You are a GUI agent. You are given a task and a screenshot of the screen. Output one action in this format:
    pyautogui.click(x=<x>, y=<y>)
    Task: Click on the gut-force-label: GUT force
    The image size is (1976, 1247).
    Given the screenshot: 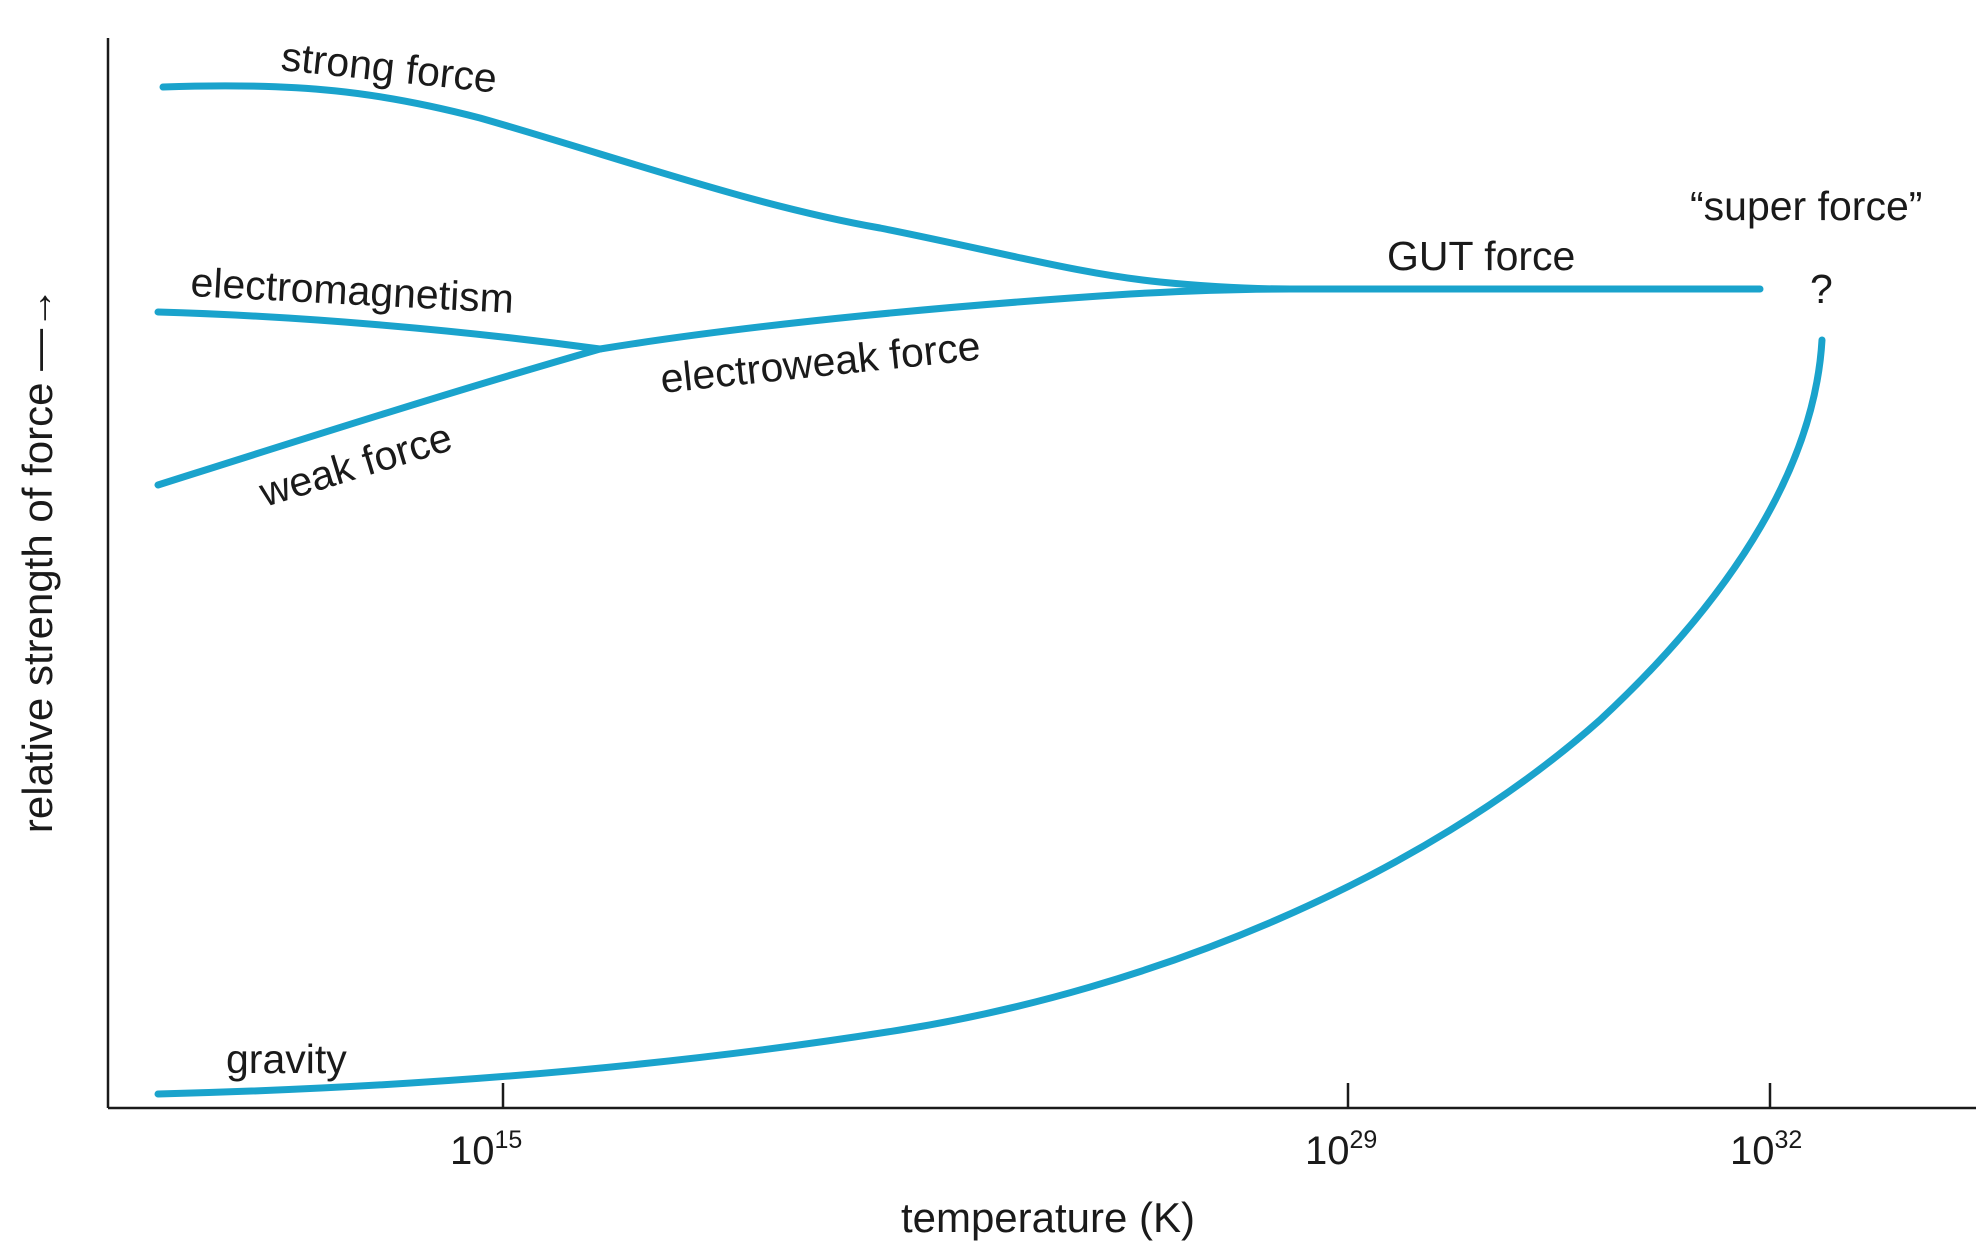 What is the action you would take?
    pyautogui.click(x=1481, y=256)
    